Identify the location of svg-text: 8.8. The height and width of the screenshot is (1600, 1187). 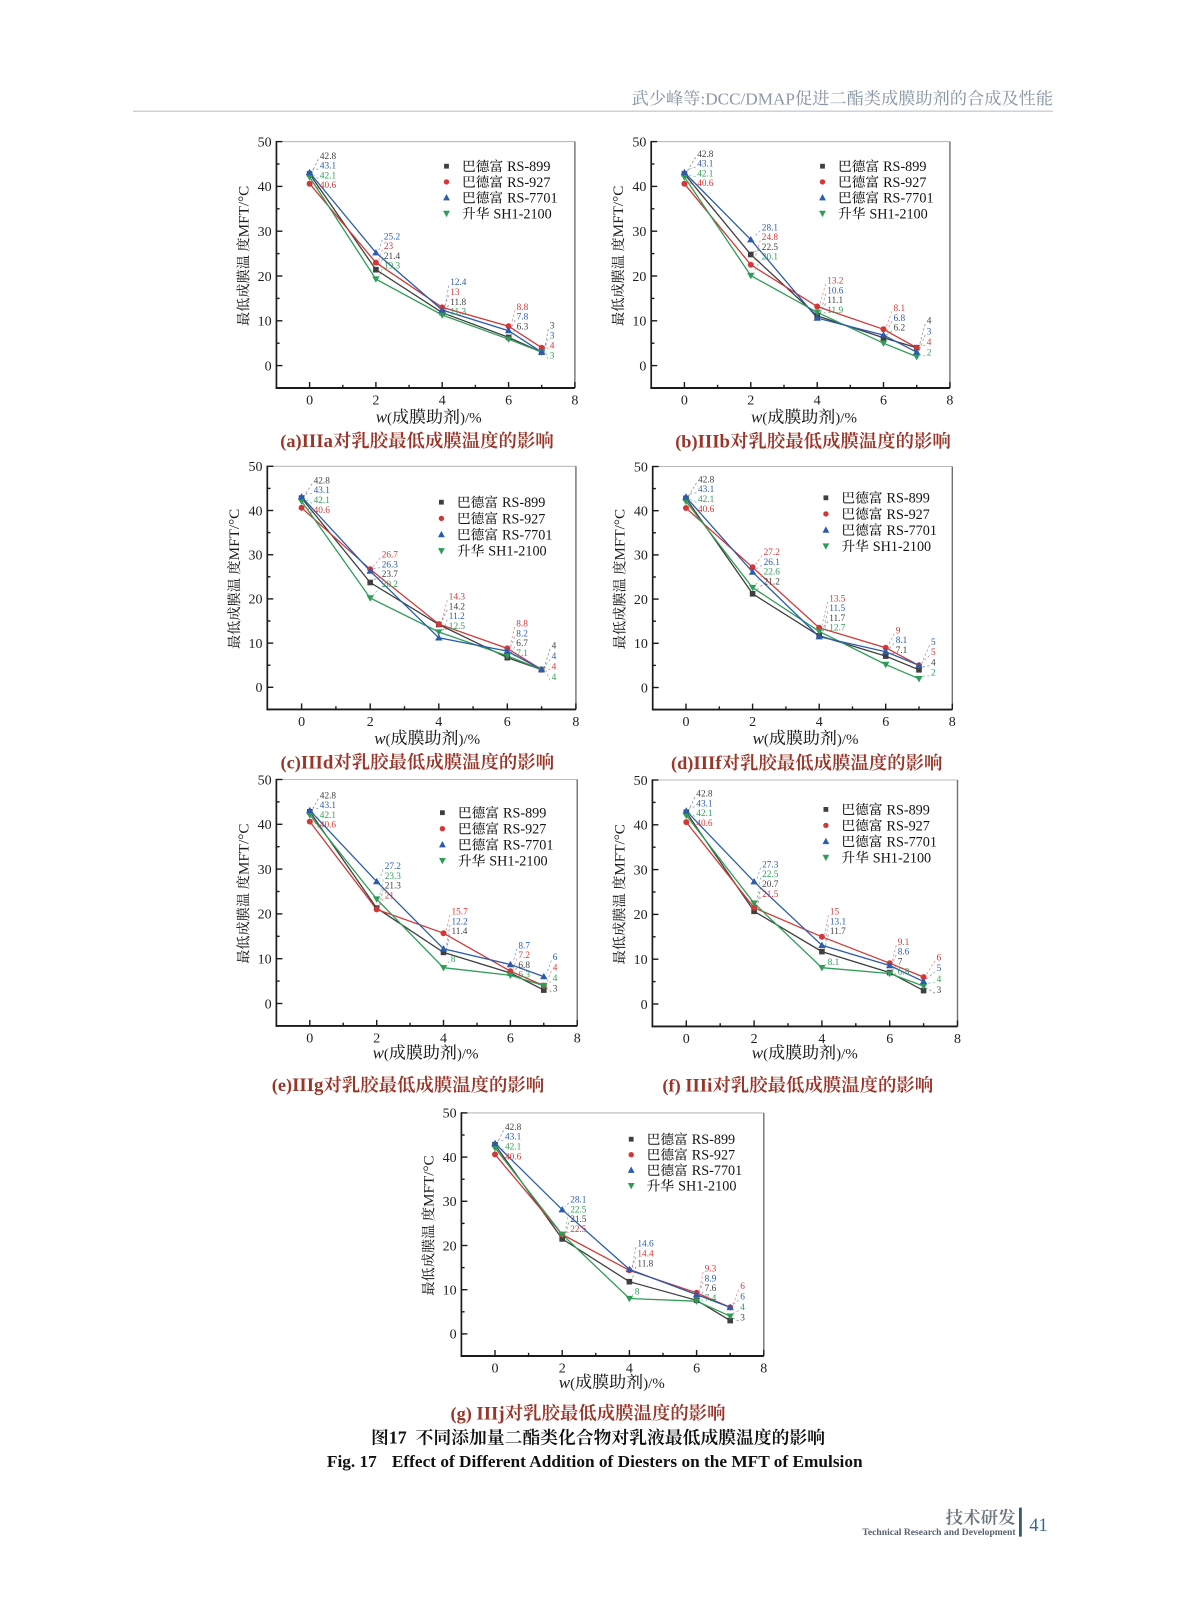
(522, 625).